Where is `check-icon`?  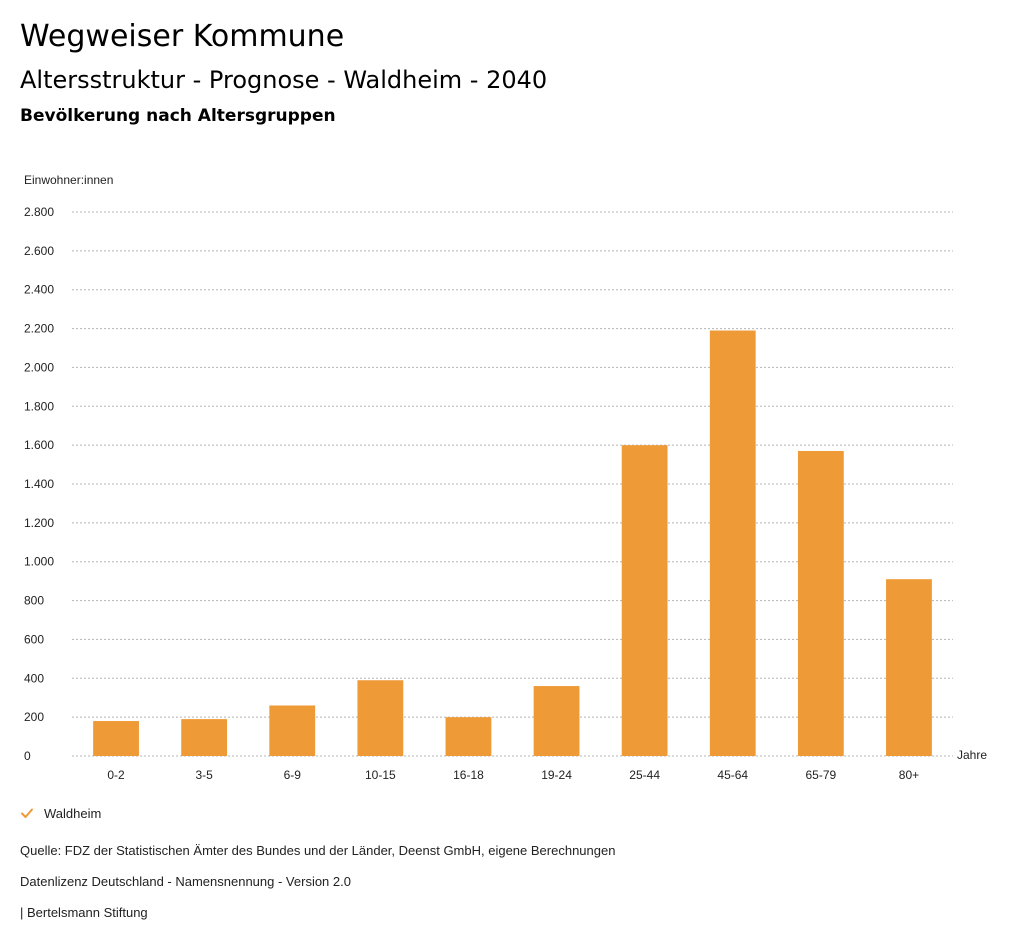 check-icon is located at coordinates (27, 813).